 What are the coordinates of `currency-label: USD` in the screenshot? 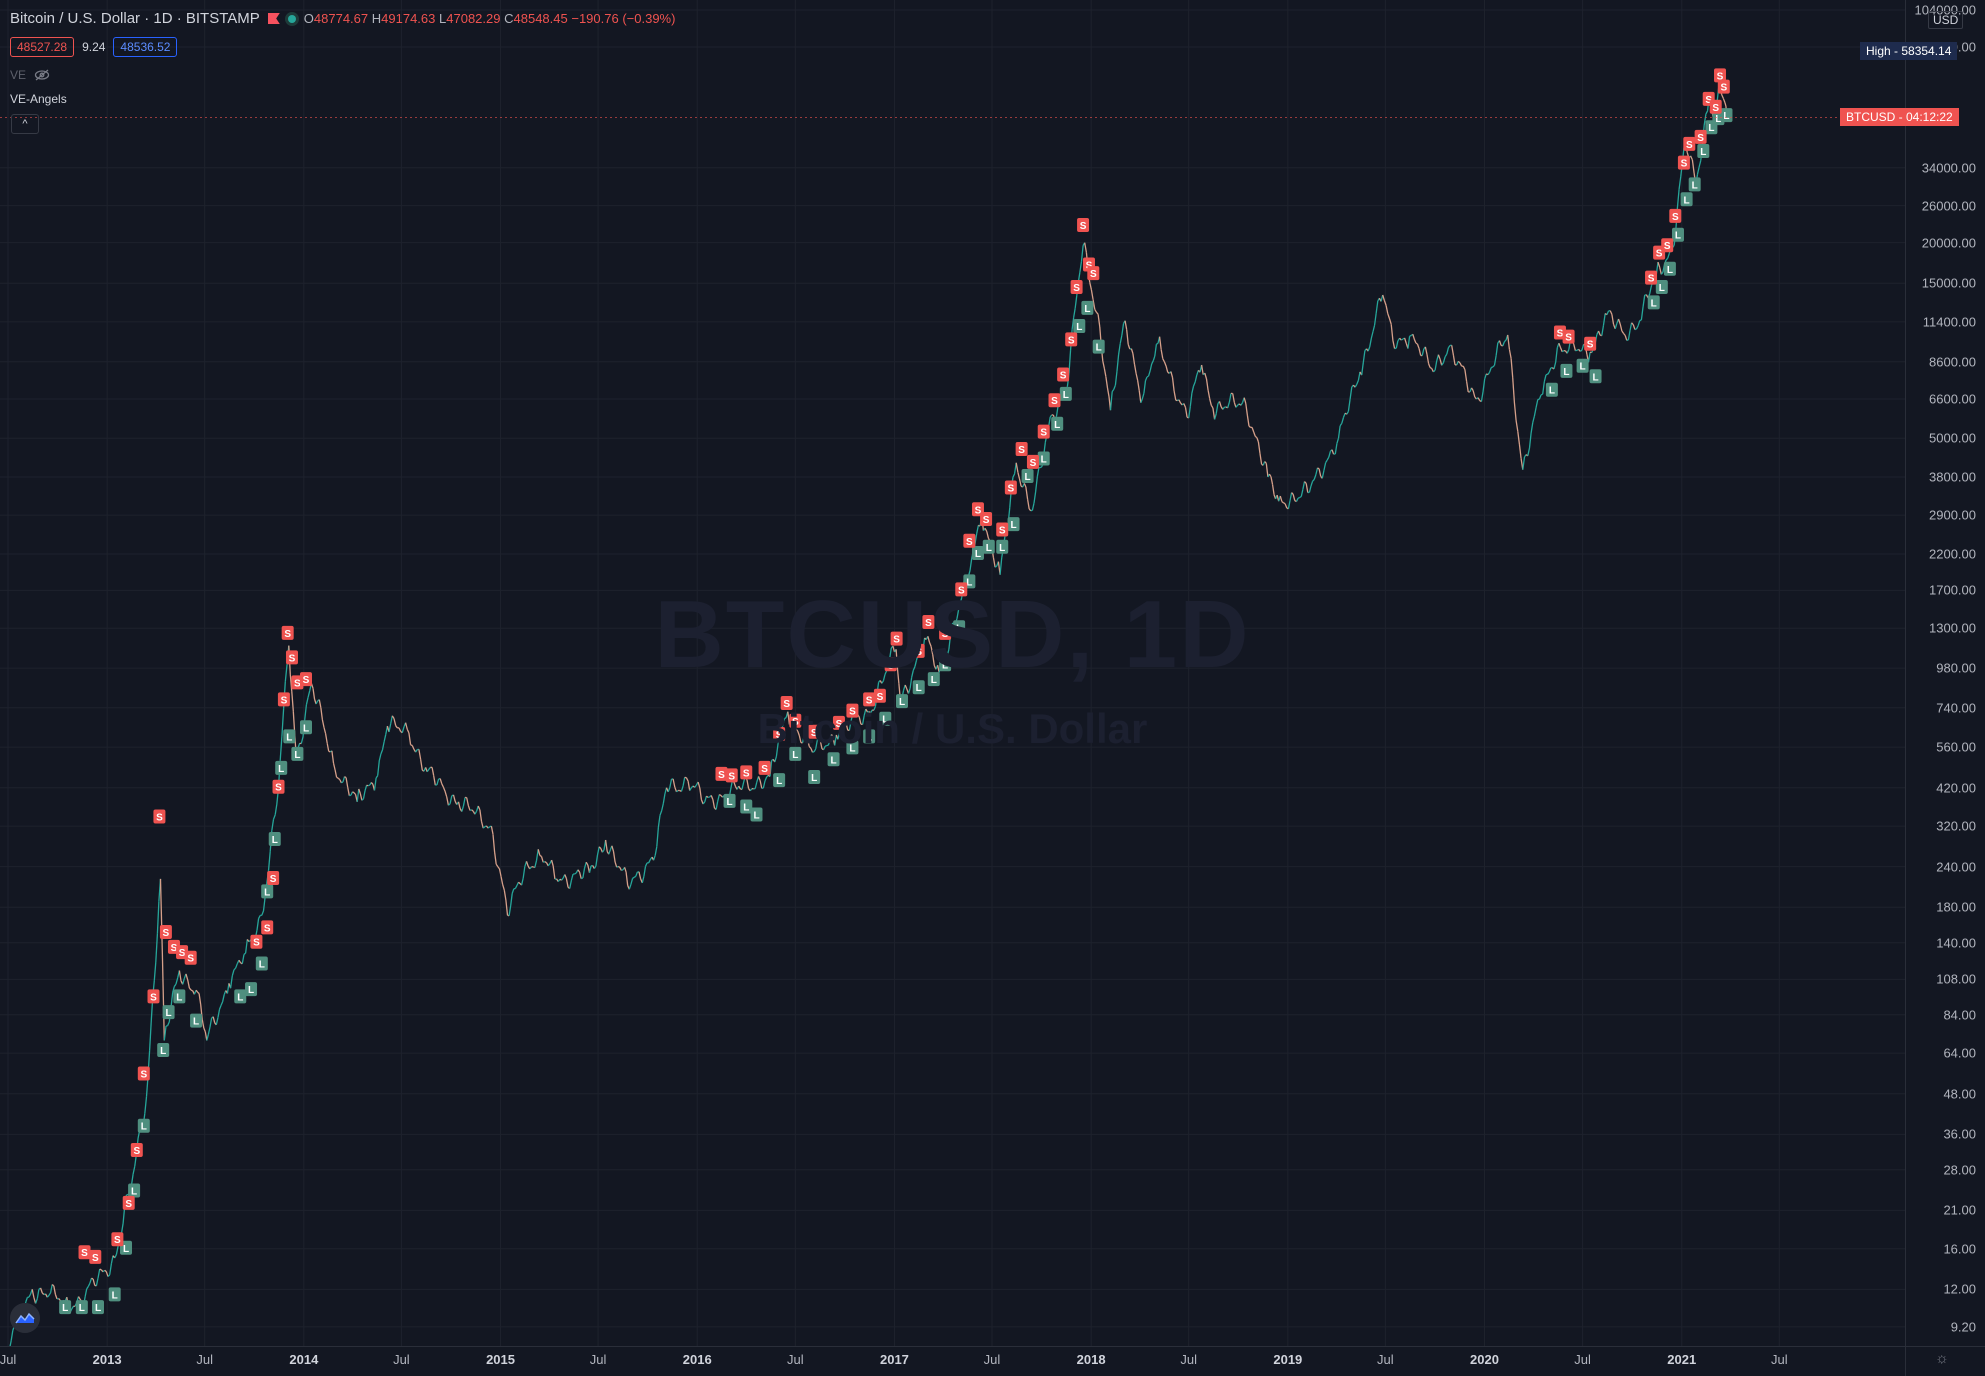 It's located at (1945, 20).